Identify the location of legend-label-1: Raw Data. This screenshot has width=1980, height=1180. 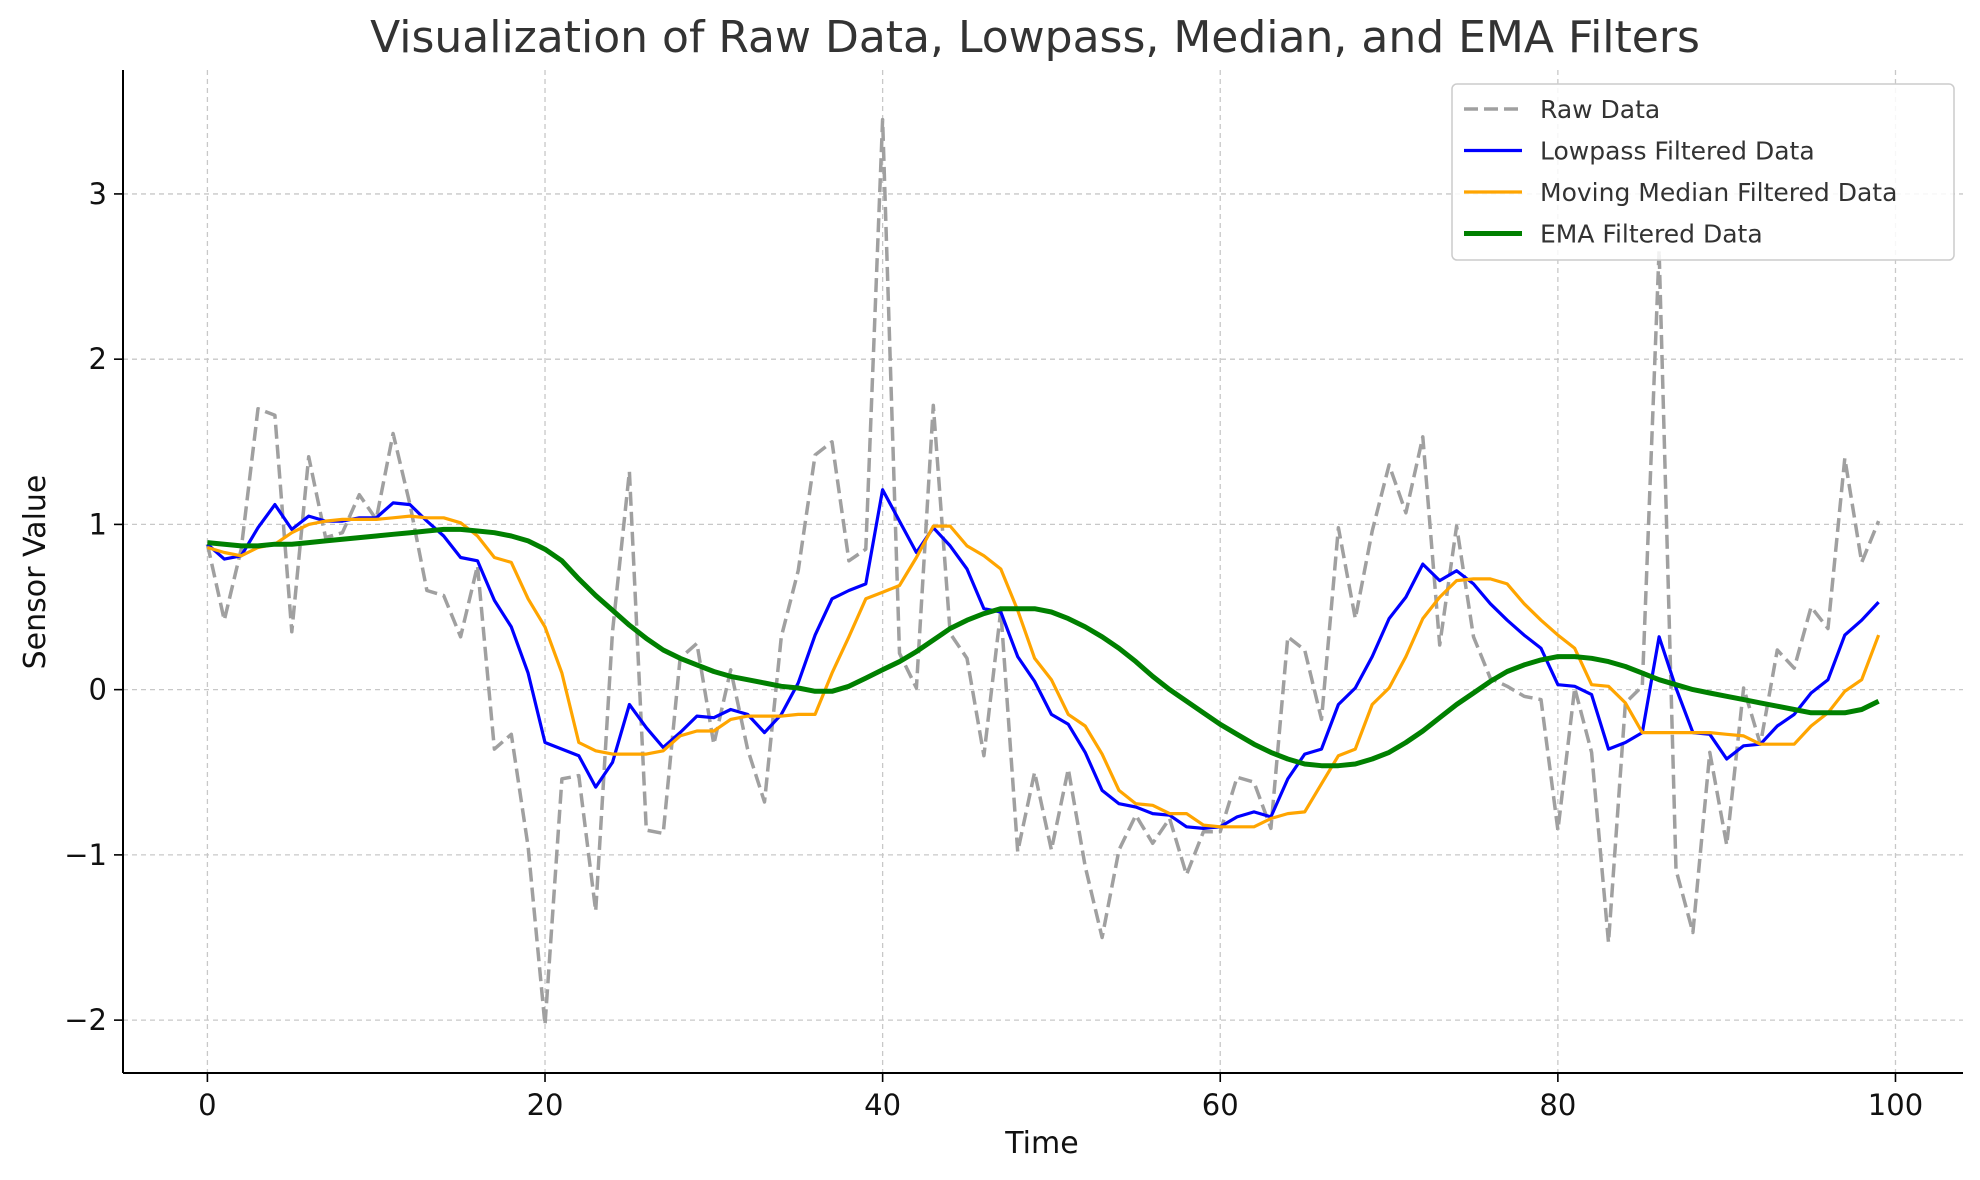
(1600, 109).